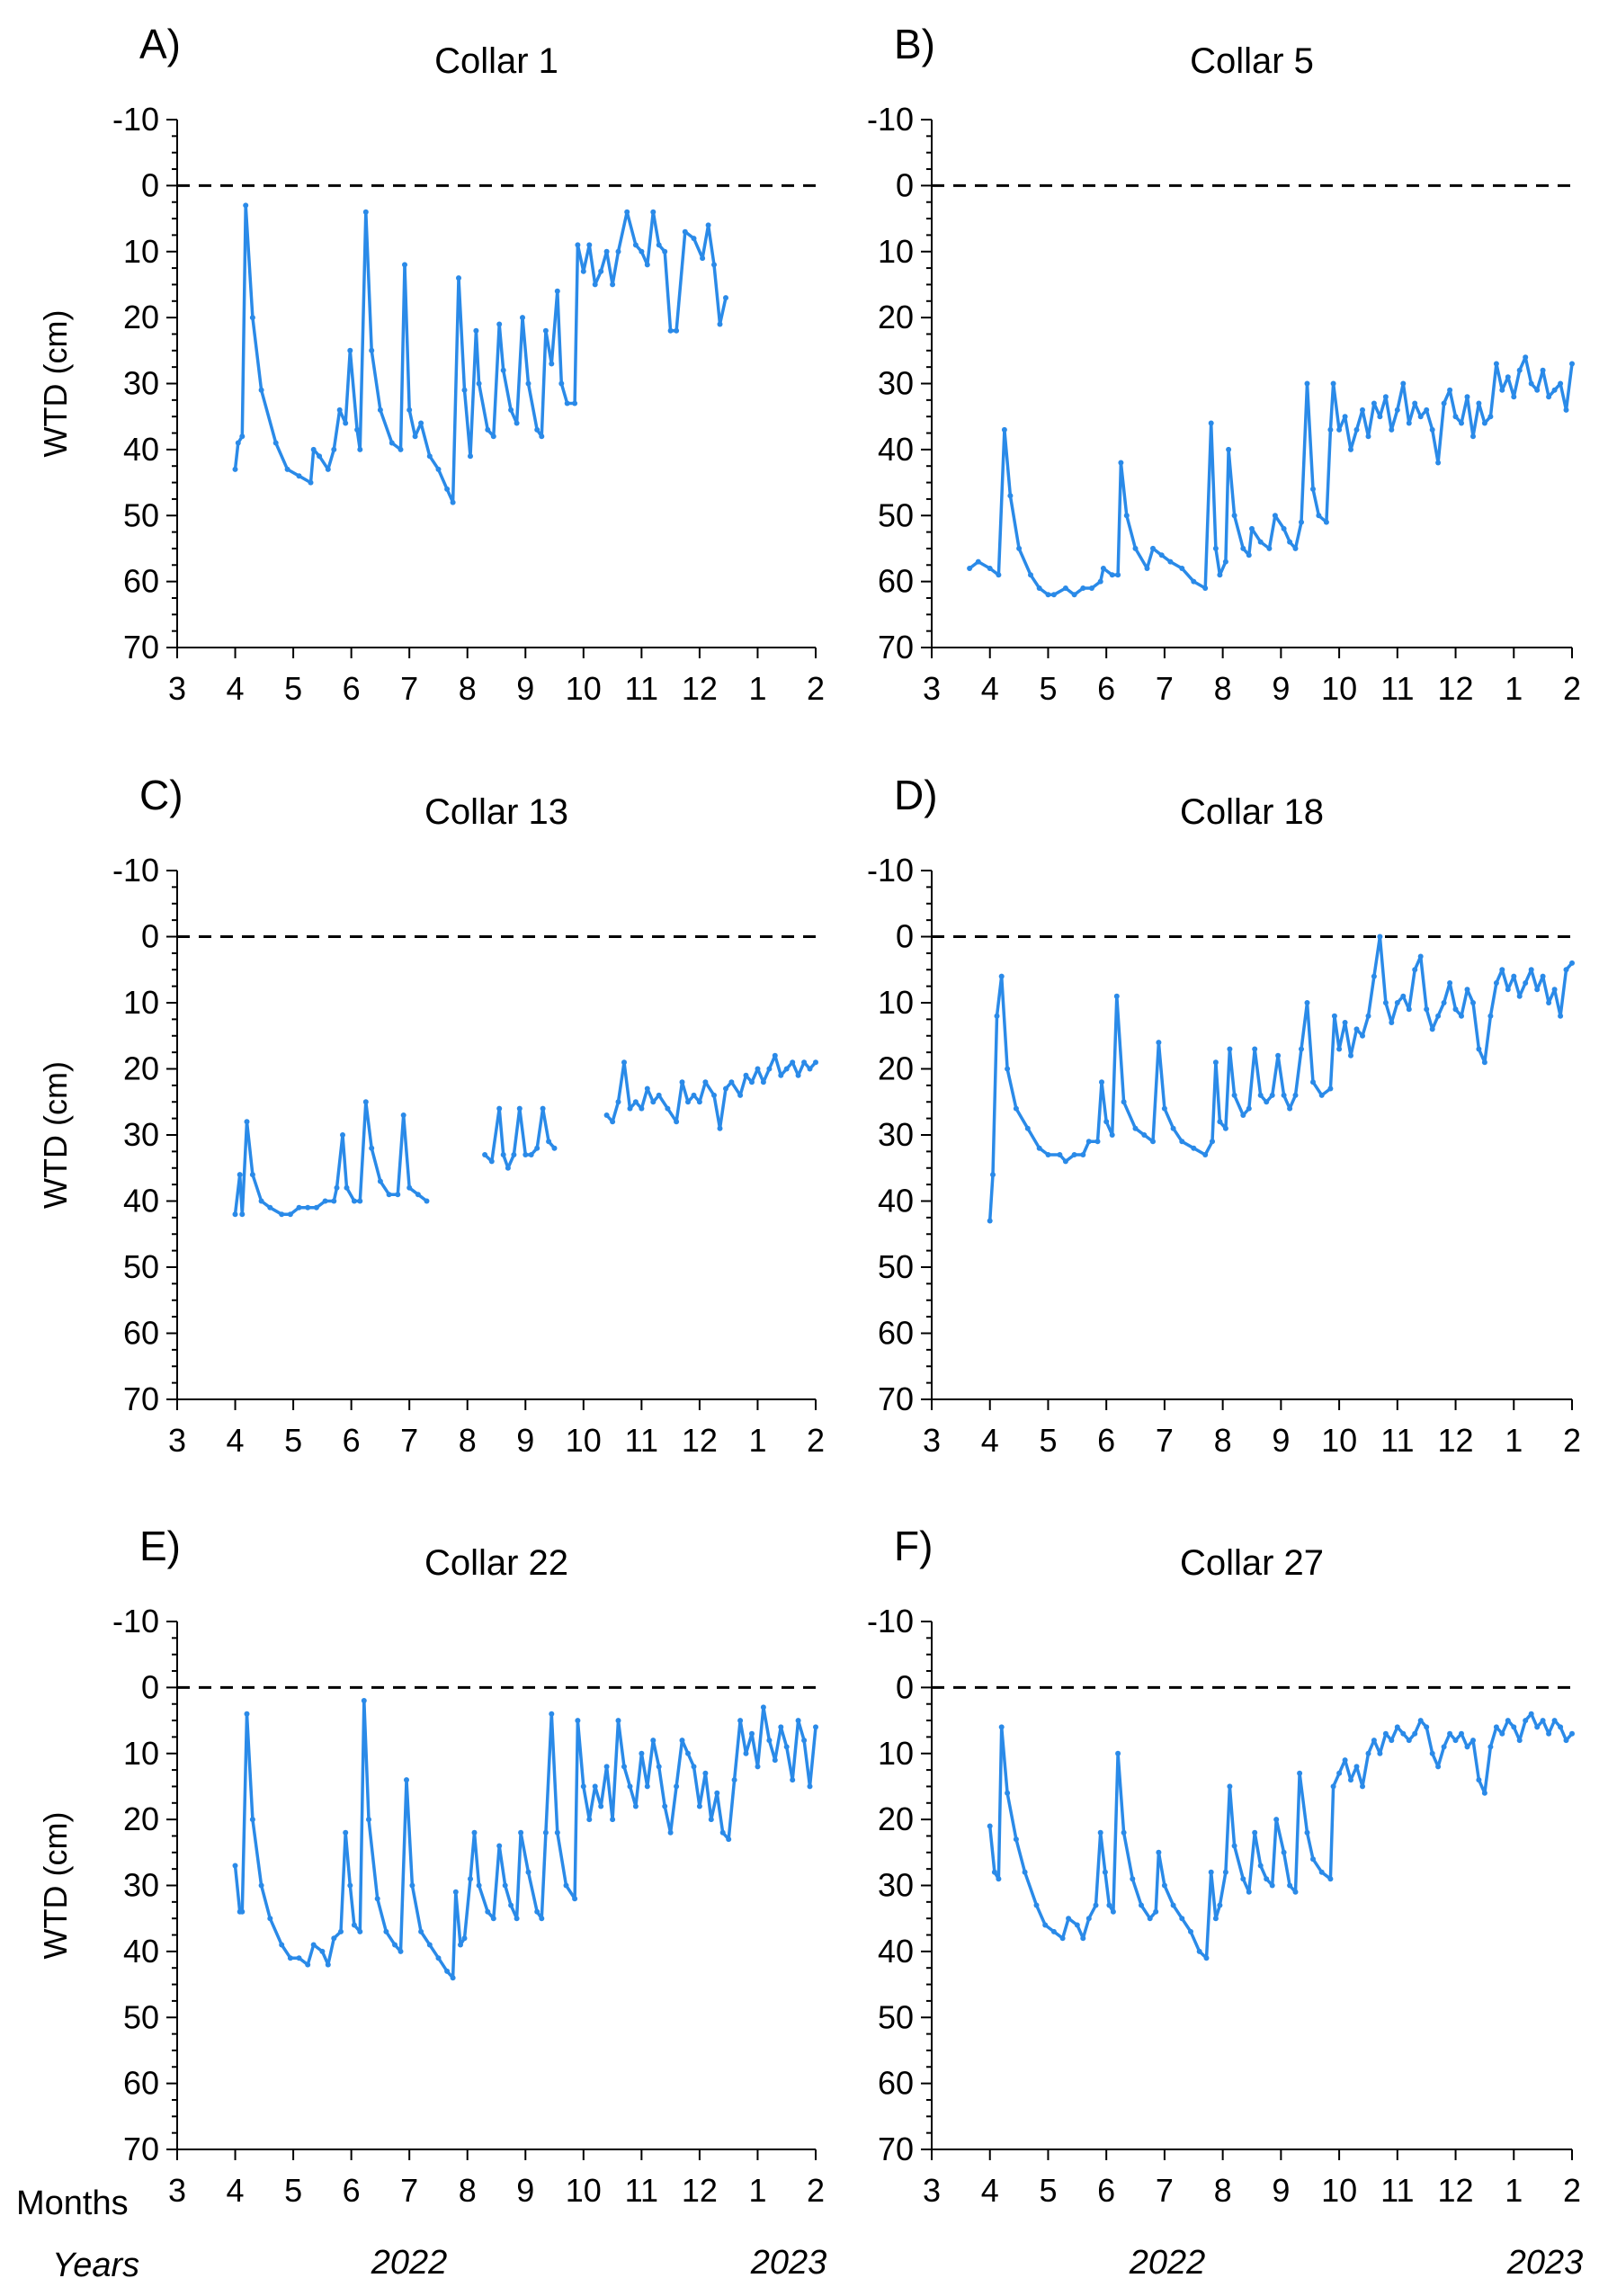  What do you see at coordinates (990, 688) in the screenshot?
I see `x-tick-label: 4` at bounding box center [990, 688].